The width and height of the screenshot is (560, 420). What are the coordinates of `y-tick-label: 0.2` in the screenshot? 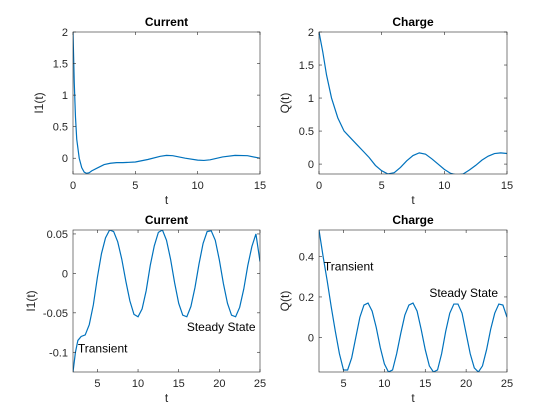 It's located at (306, 298).